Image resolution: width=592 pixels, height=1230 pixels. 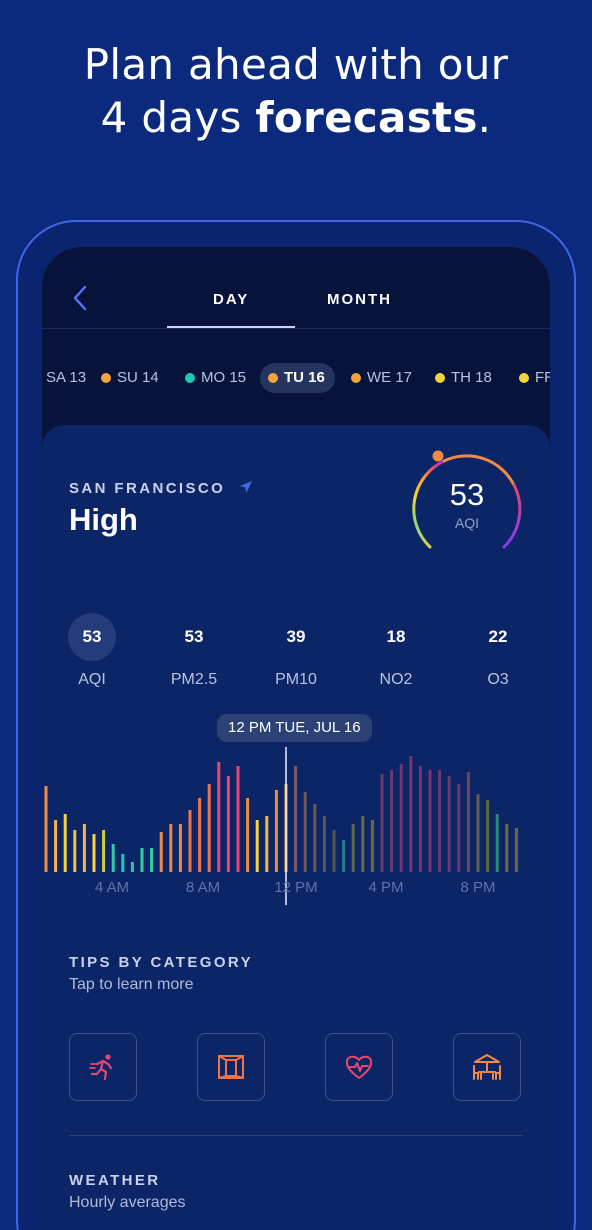 What do you see at coordinates (194, 651) in the screenshot?
I see `pollutant-pm25: 53 PM2.5` at bounding box center [194, 651].